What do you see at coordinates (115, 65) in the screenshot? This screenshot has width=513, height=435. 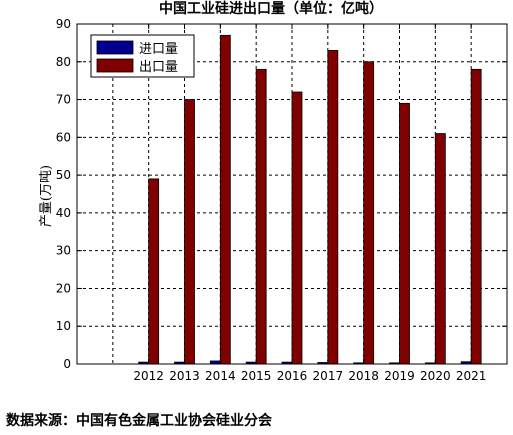 I see `legend-swatch-export` at bounding box center [115, 65].